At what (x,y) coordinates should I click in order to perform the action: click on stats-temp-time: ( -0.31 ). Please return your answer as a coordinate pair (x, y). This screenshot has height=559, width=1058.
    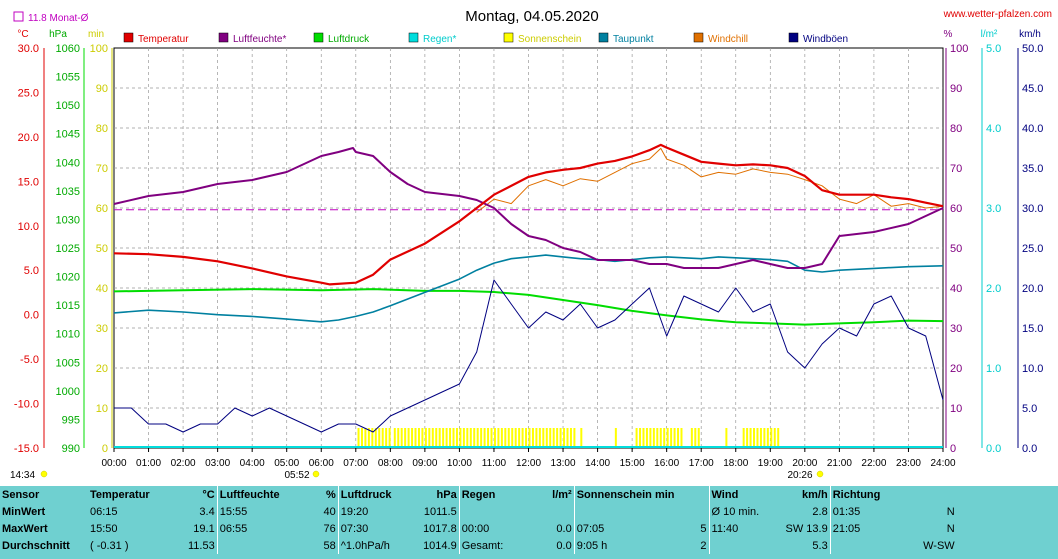
    Looking at the image, I should click on (109, 545).